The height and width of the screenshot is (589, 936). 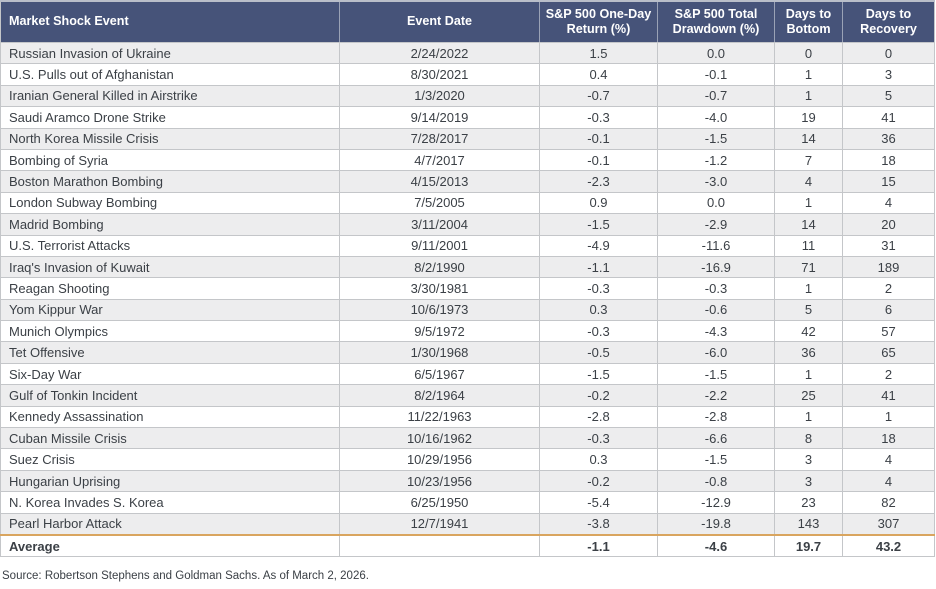 What do you see at coordinates (439, 310) in the screenshot?
I see `date-cell: 10/6/1973` at bounding box center [439, 310].